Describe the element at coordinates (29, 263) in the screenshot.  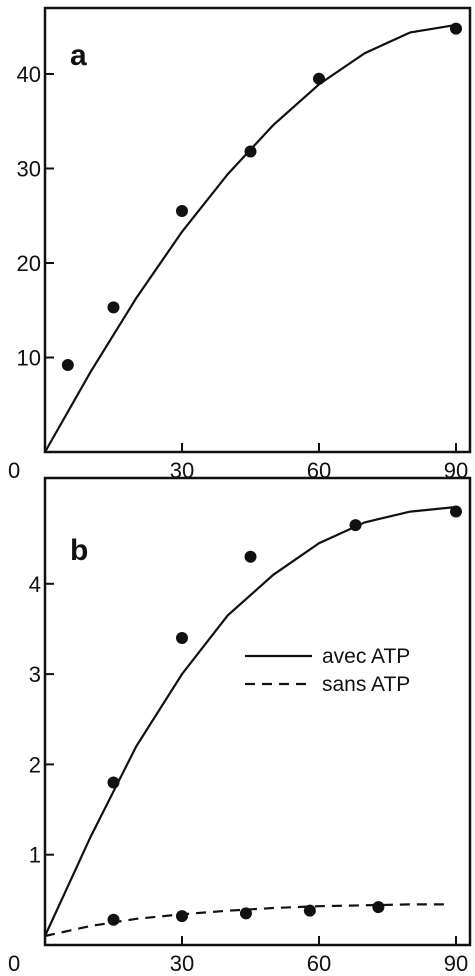
I see `y-tick-label: 20` at that location.